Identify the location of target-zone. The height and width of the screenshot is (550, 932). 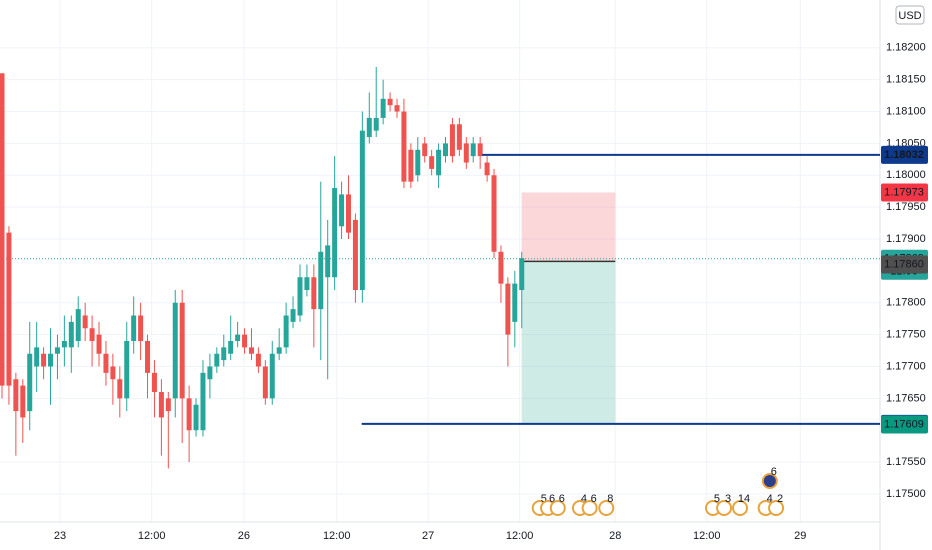
(568, 342).